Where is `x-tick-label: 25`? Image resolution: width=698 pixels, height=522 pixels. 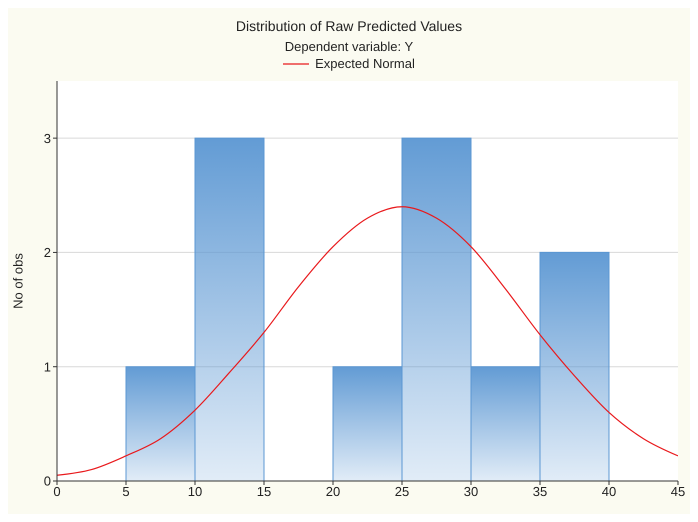 x-tick-label: 25 is located at coordinates (402, 492).